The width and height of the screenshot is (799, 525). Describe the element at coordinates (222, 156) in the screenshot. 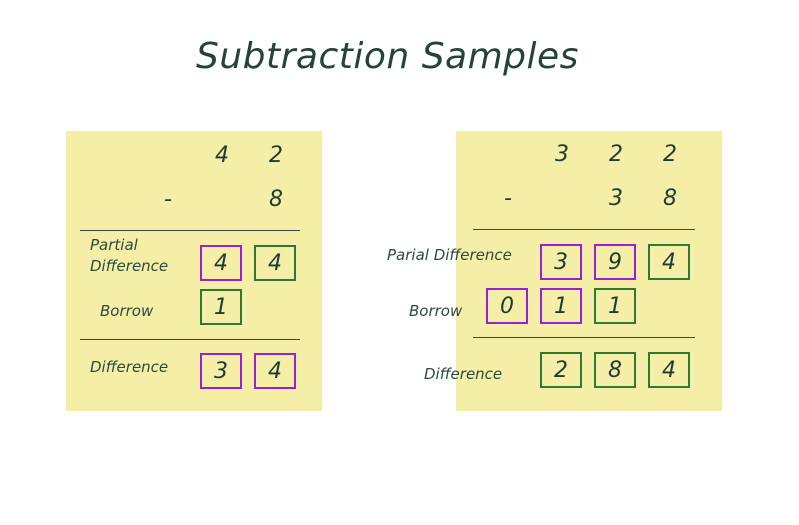

I see `minuend-digit: 4` at that location.